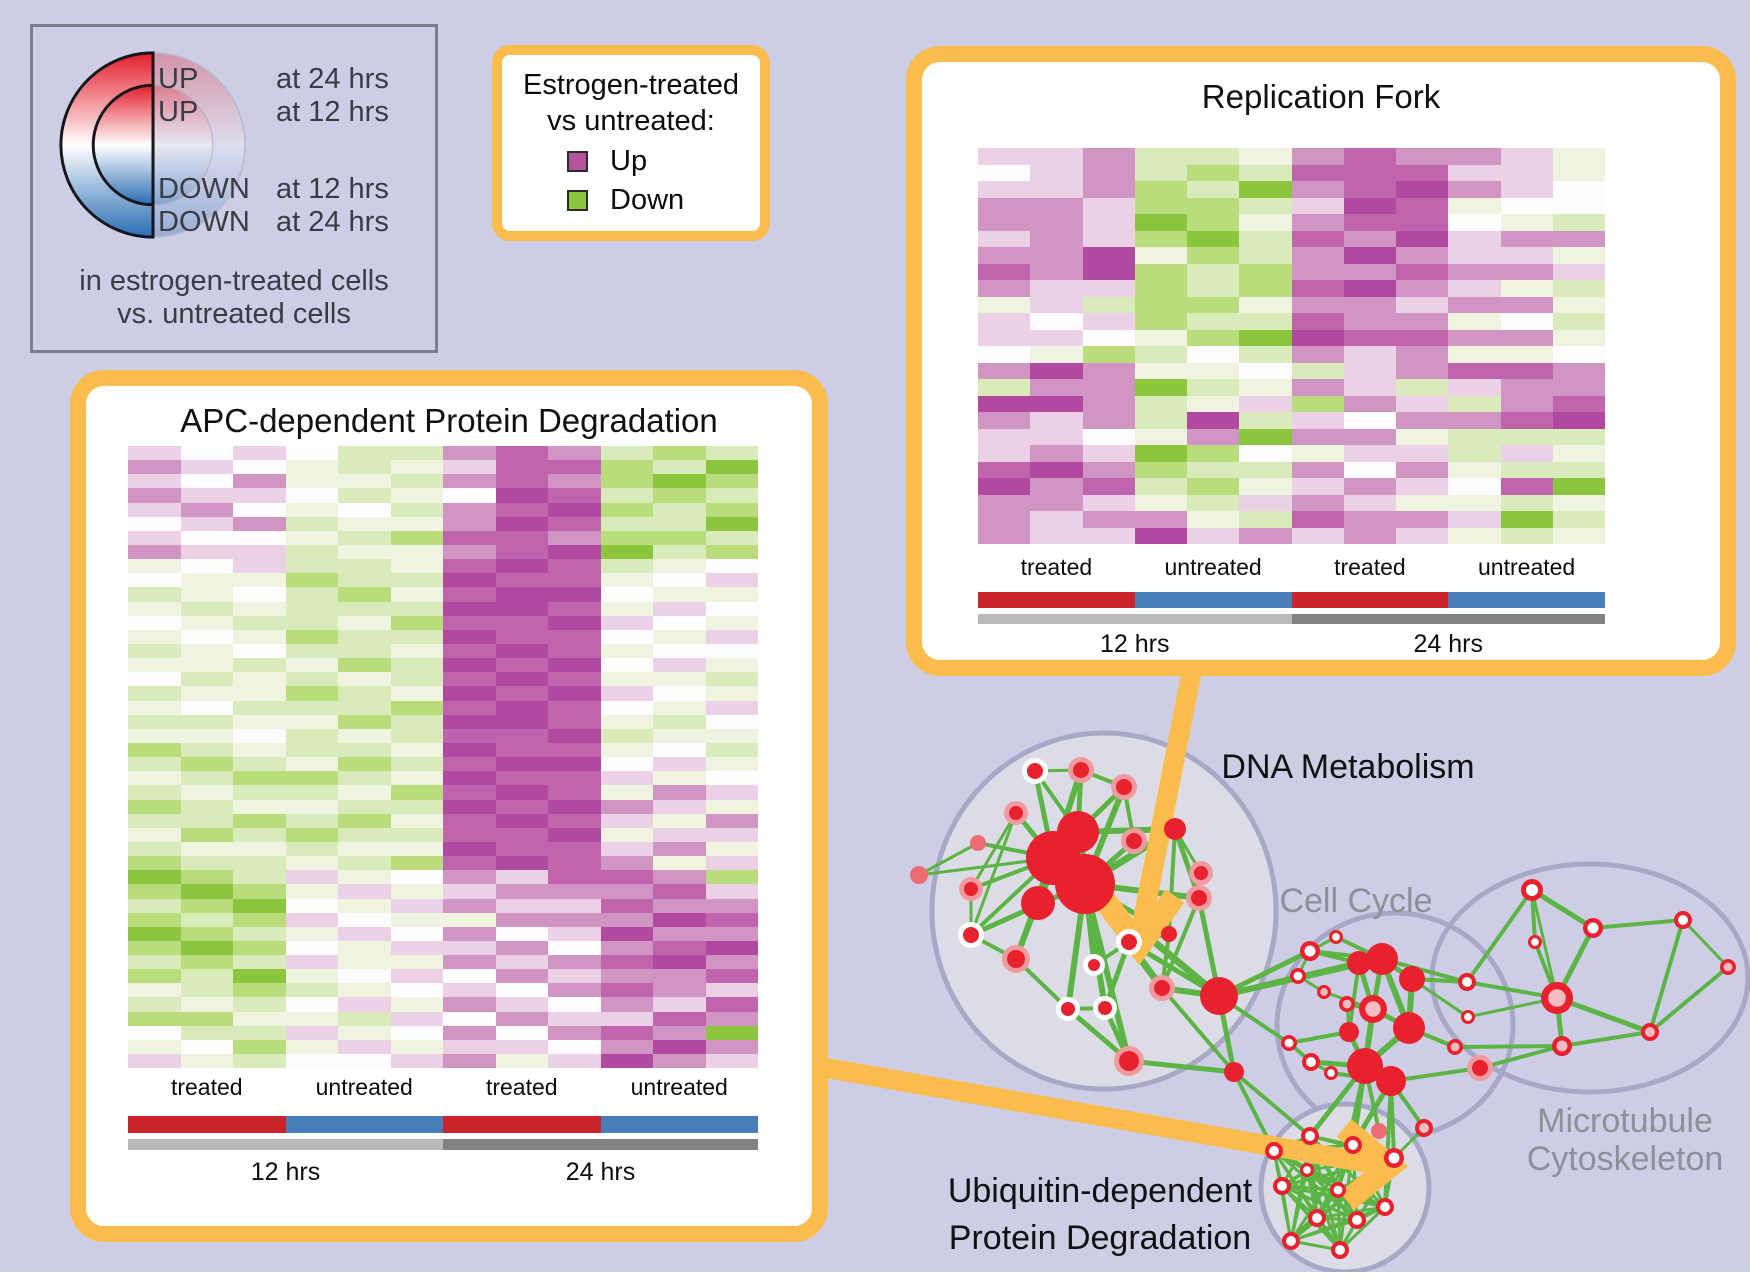 The width and height of the screenshot is (1750, 1279). I want to click on cluster-label-mt: Cytoskeleton, so click(1625, 1159).